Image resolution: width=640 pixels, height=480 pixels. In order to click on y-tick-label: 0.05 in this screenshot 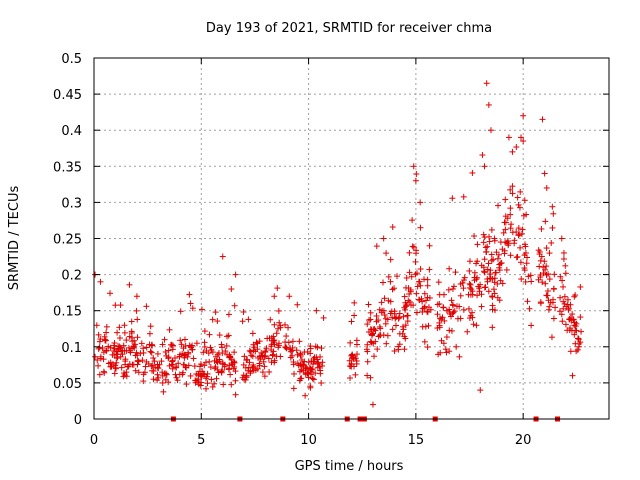, I will do `click(67, 384)`.